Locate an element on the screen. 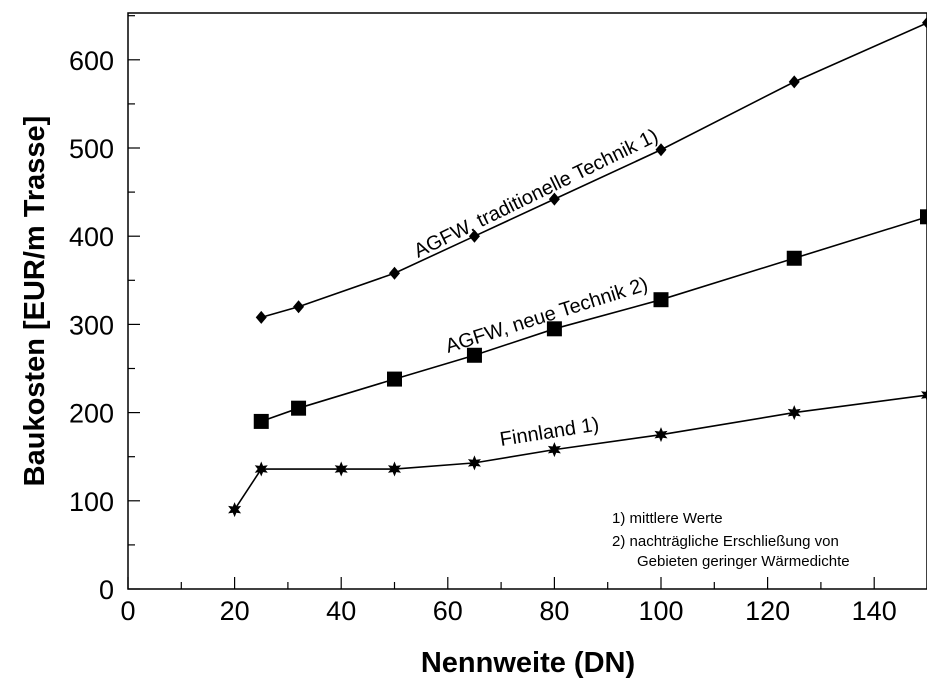  x-tick-label: 100 is located at coordinates (660, 611).